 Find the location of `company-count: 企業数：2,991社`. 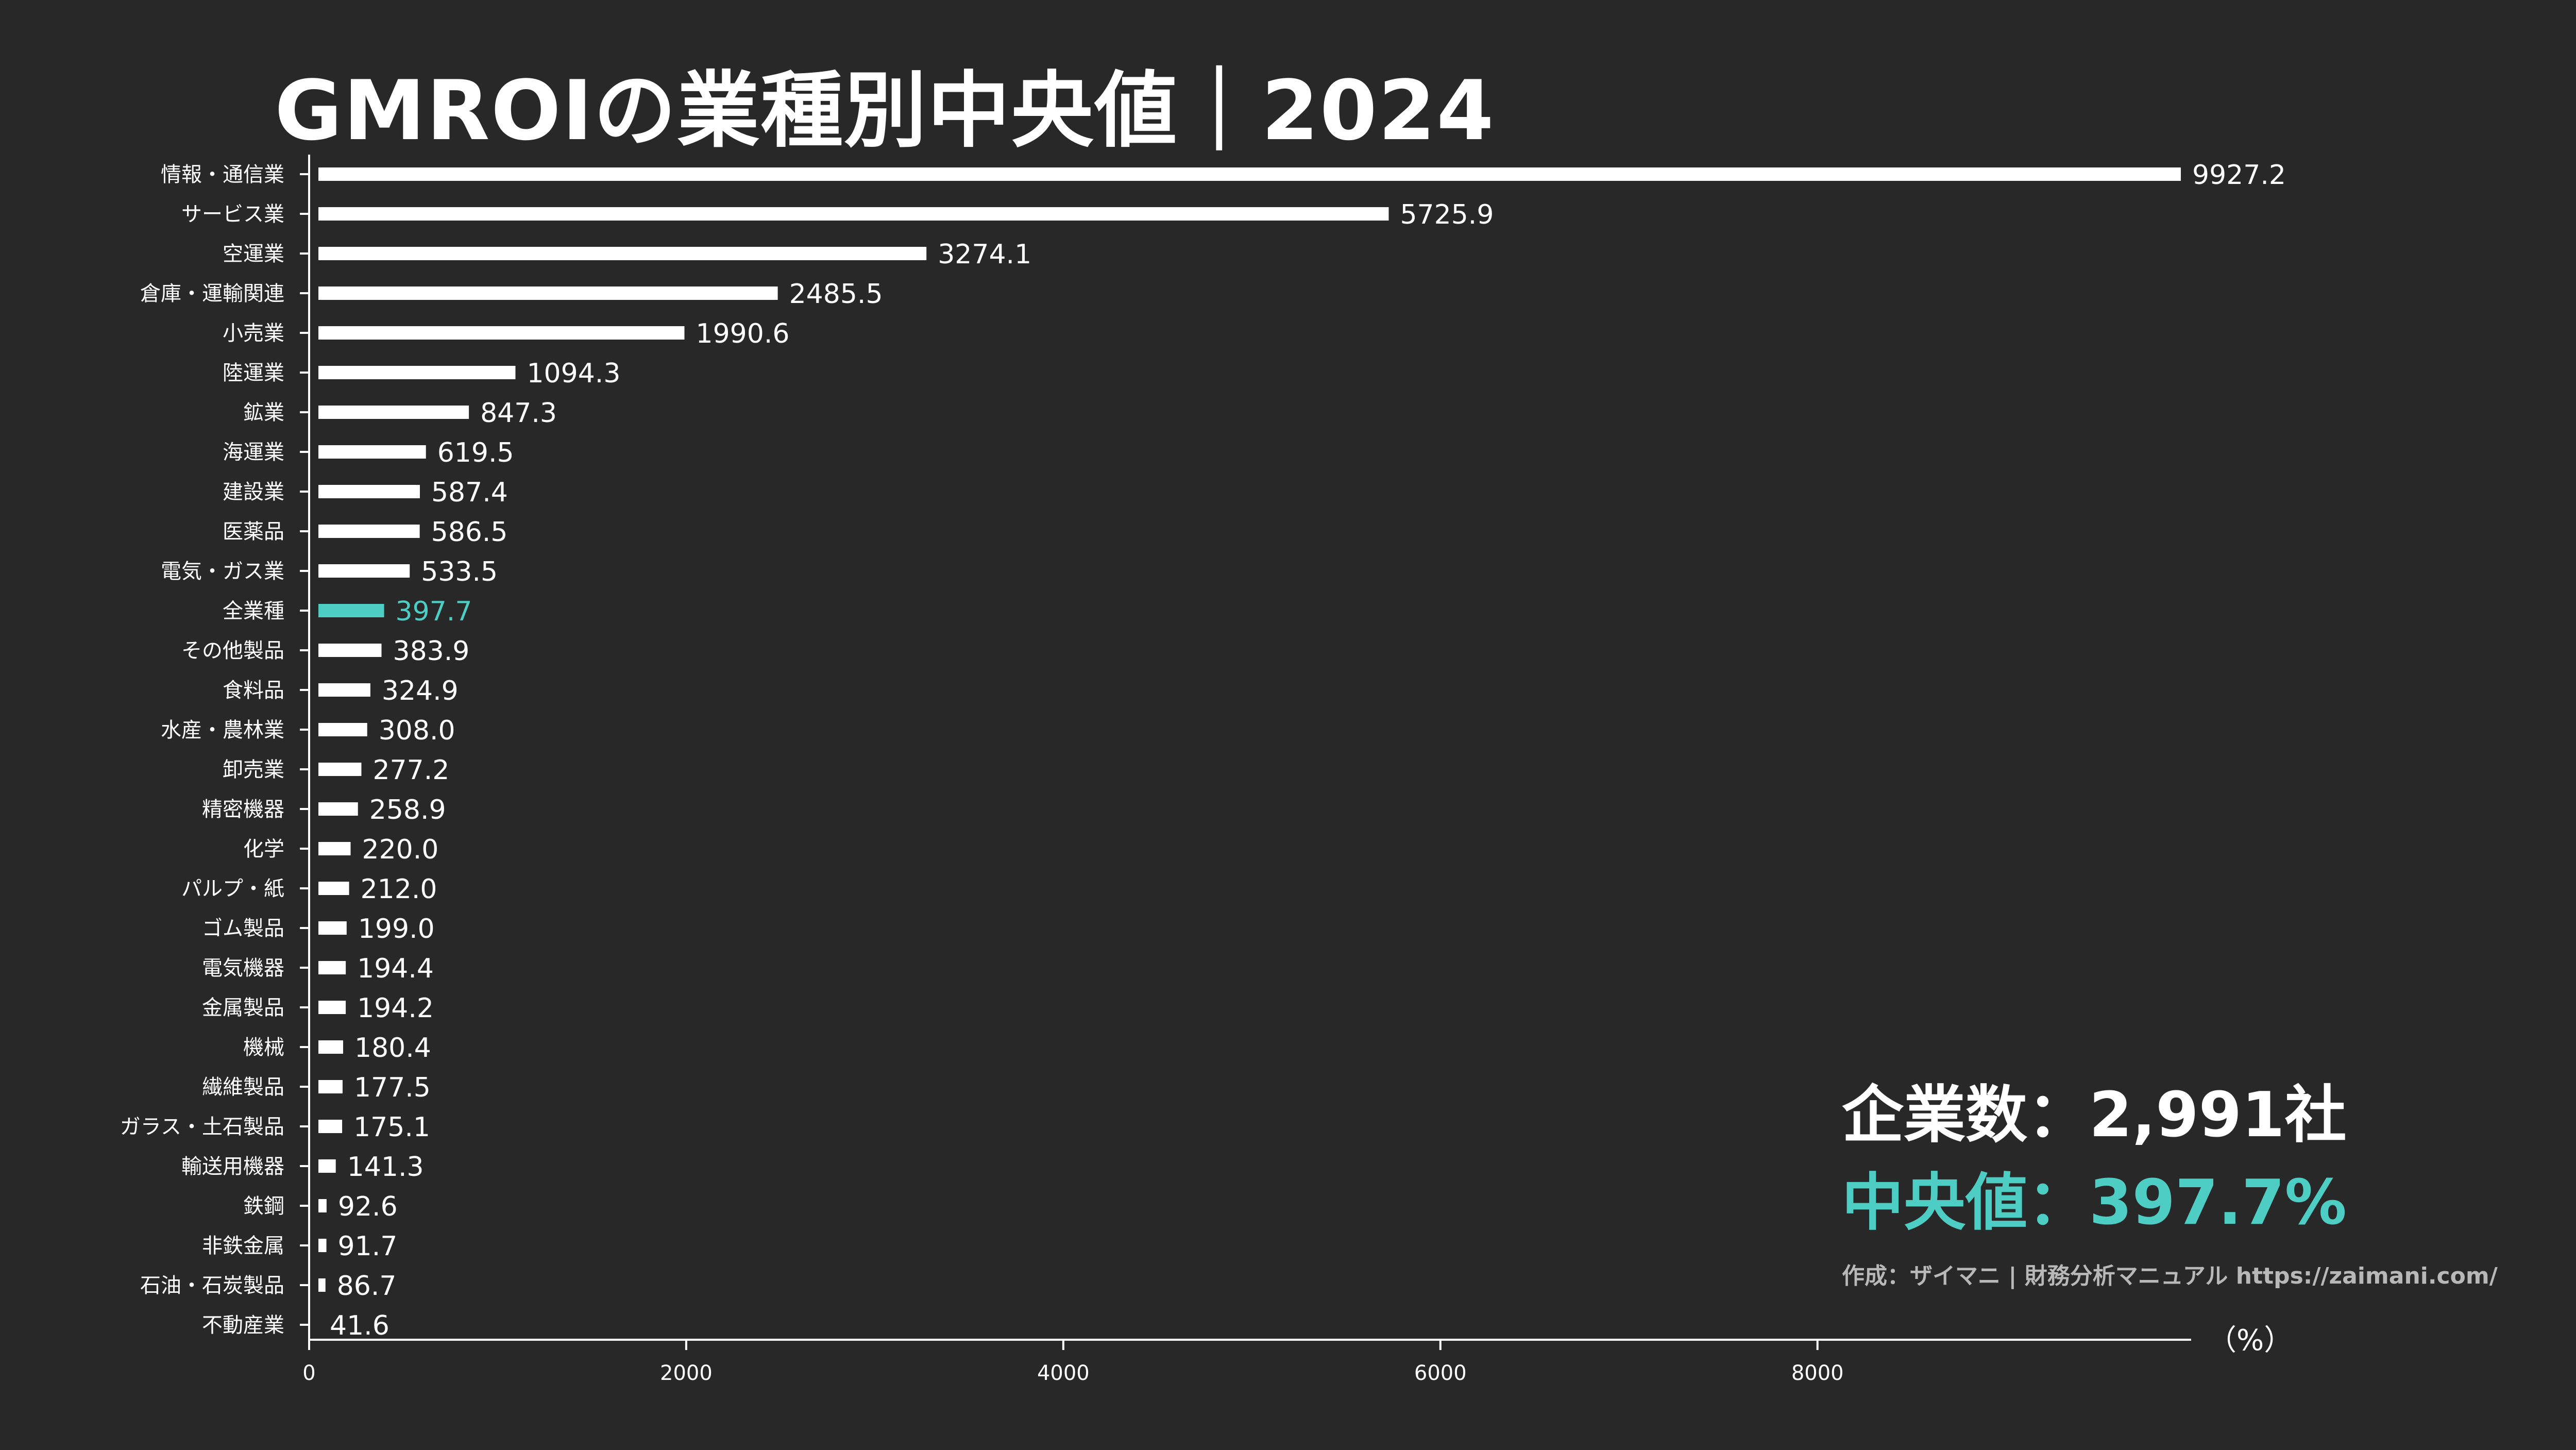

company-count: 企業数：2,991社 is located at coordinates (2094, 1115).